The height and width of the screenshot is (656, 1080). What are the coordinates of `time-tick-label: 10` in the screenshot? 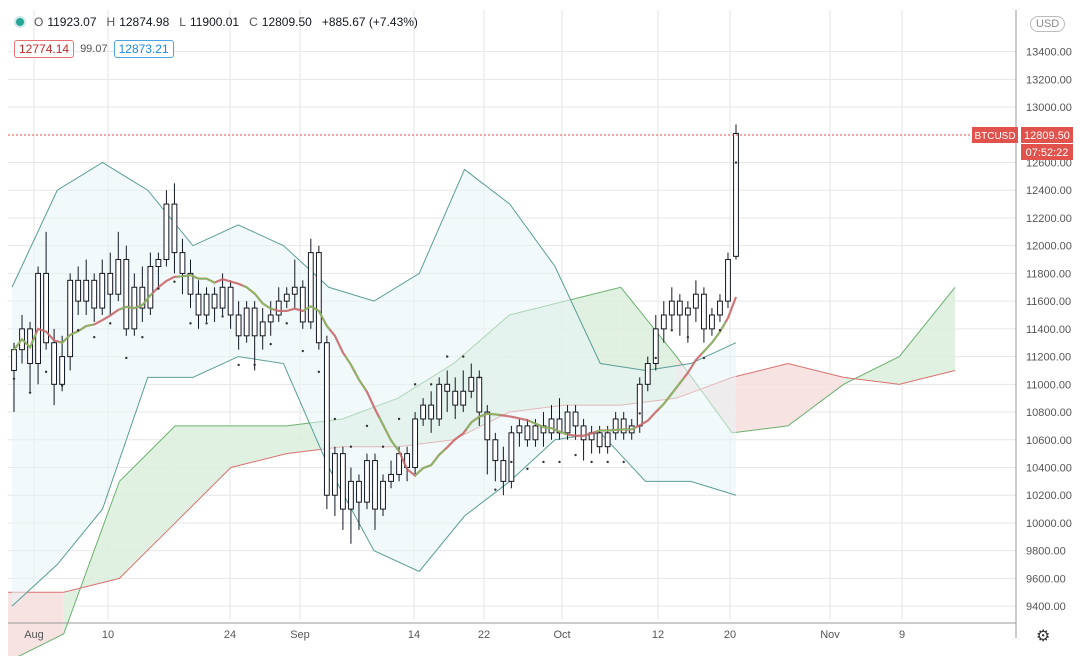 It's located at (108, 635).